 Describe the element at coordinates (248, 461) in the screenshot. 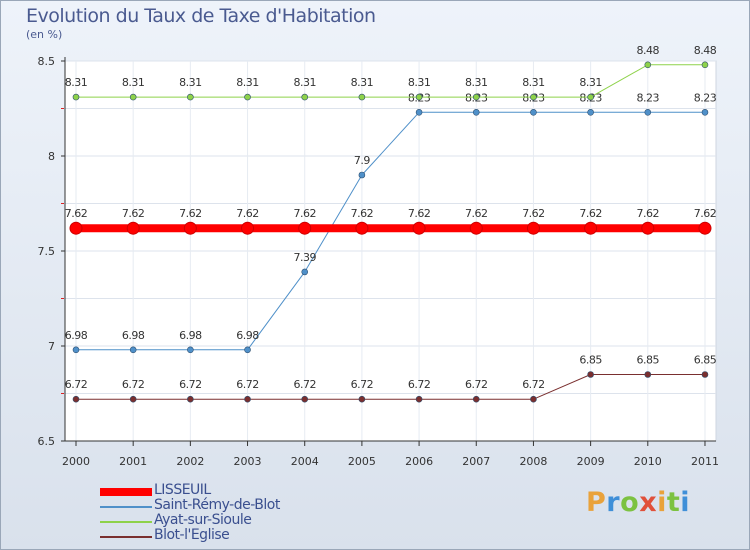

I see `x-tick-label: 2003` at that location.